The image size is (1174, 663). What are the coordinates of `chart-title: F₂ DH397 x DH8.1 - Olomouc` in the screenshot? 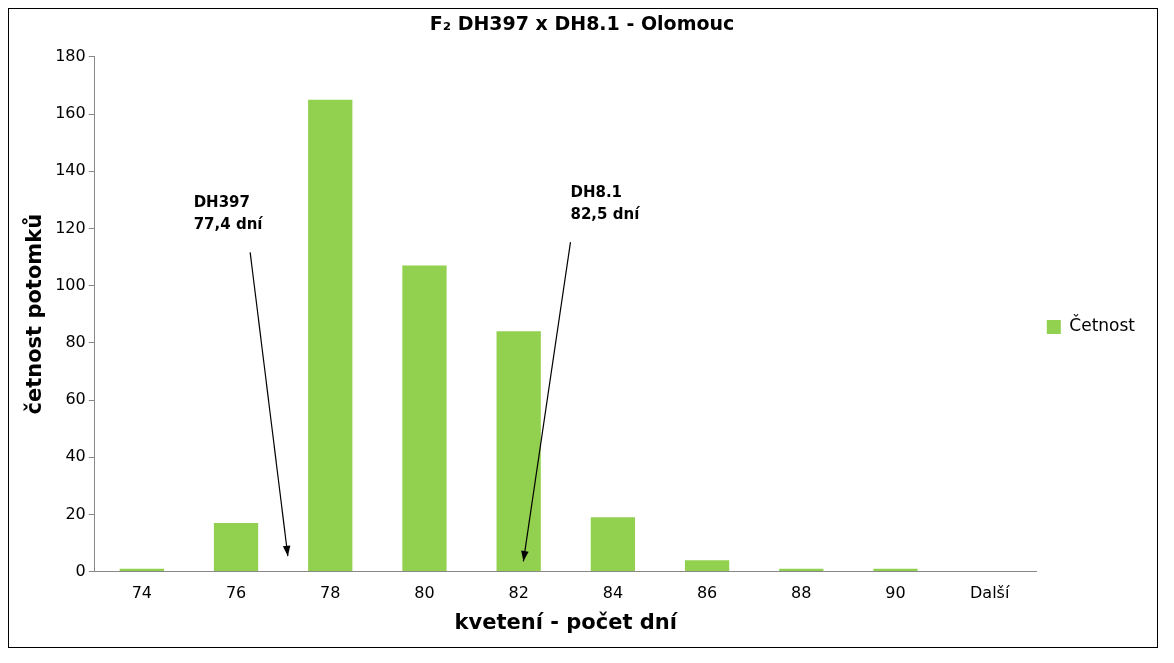 It's located at (582, 23).